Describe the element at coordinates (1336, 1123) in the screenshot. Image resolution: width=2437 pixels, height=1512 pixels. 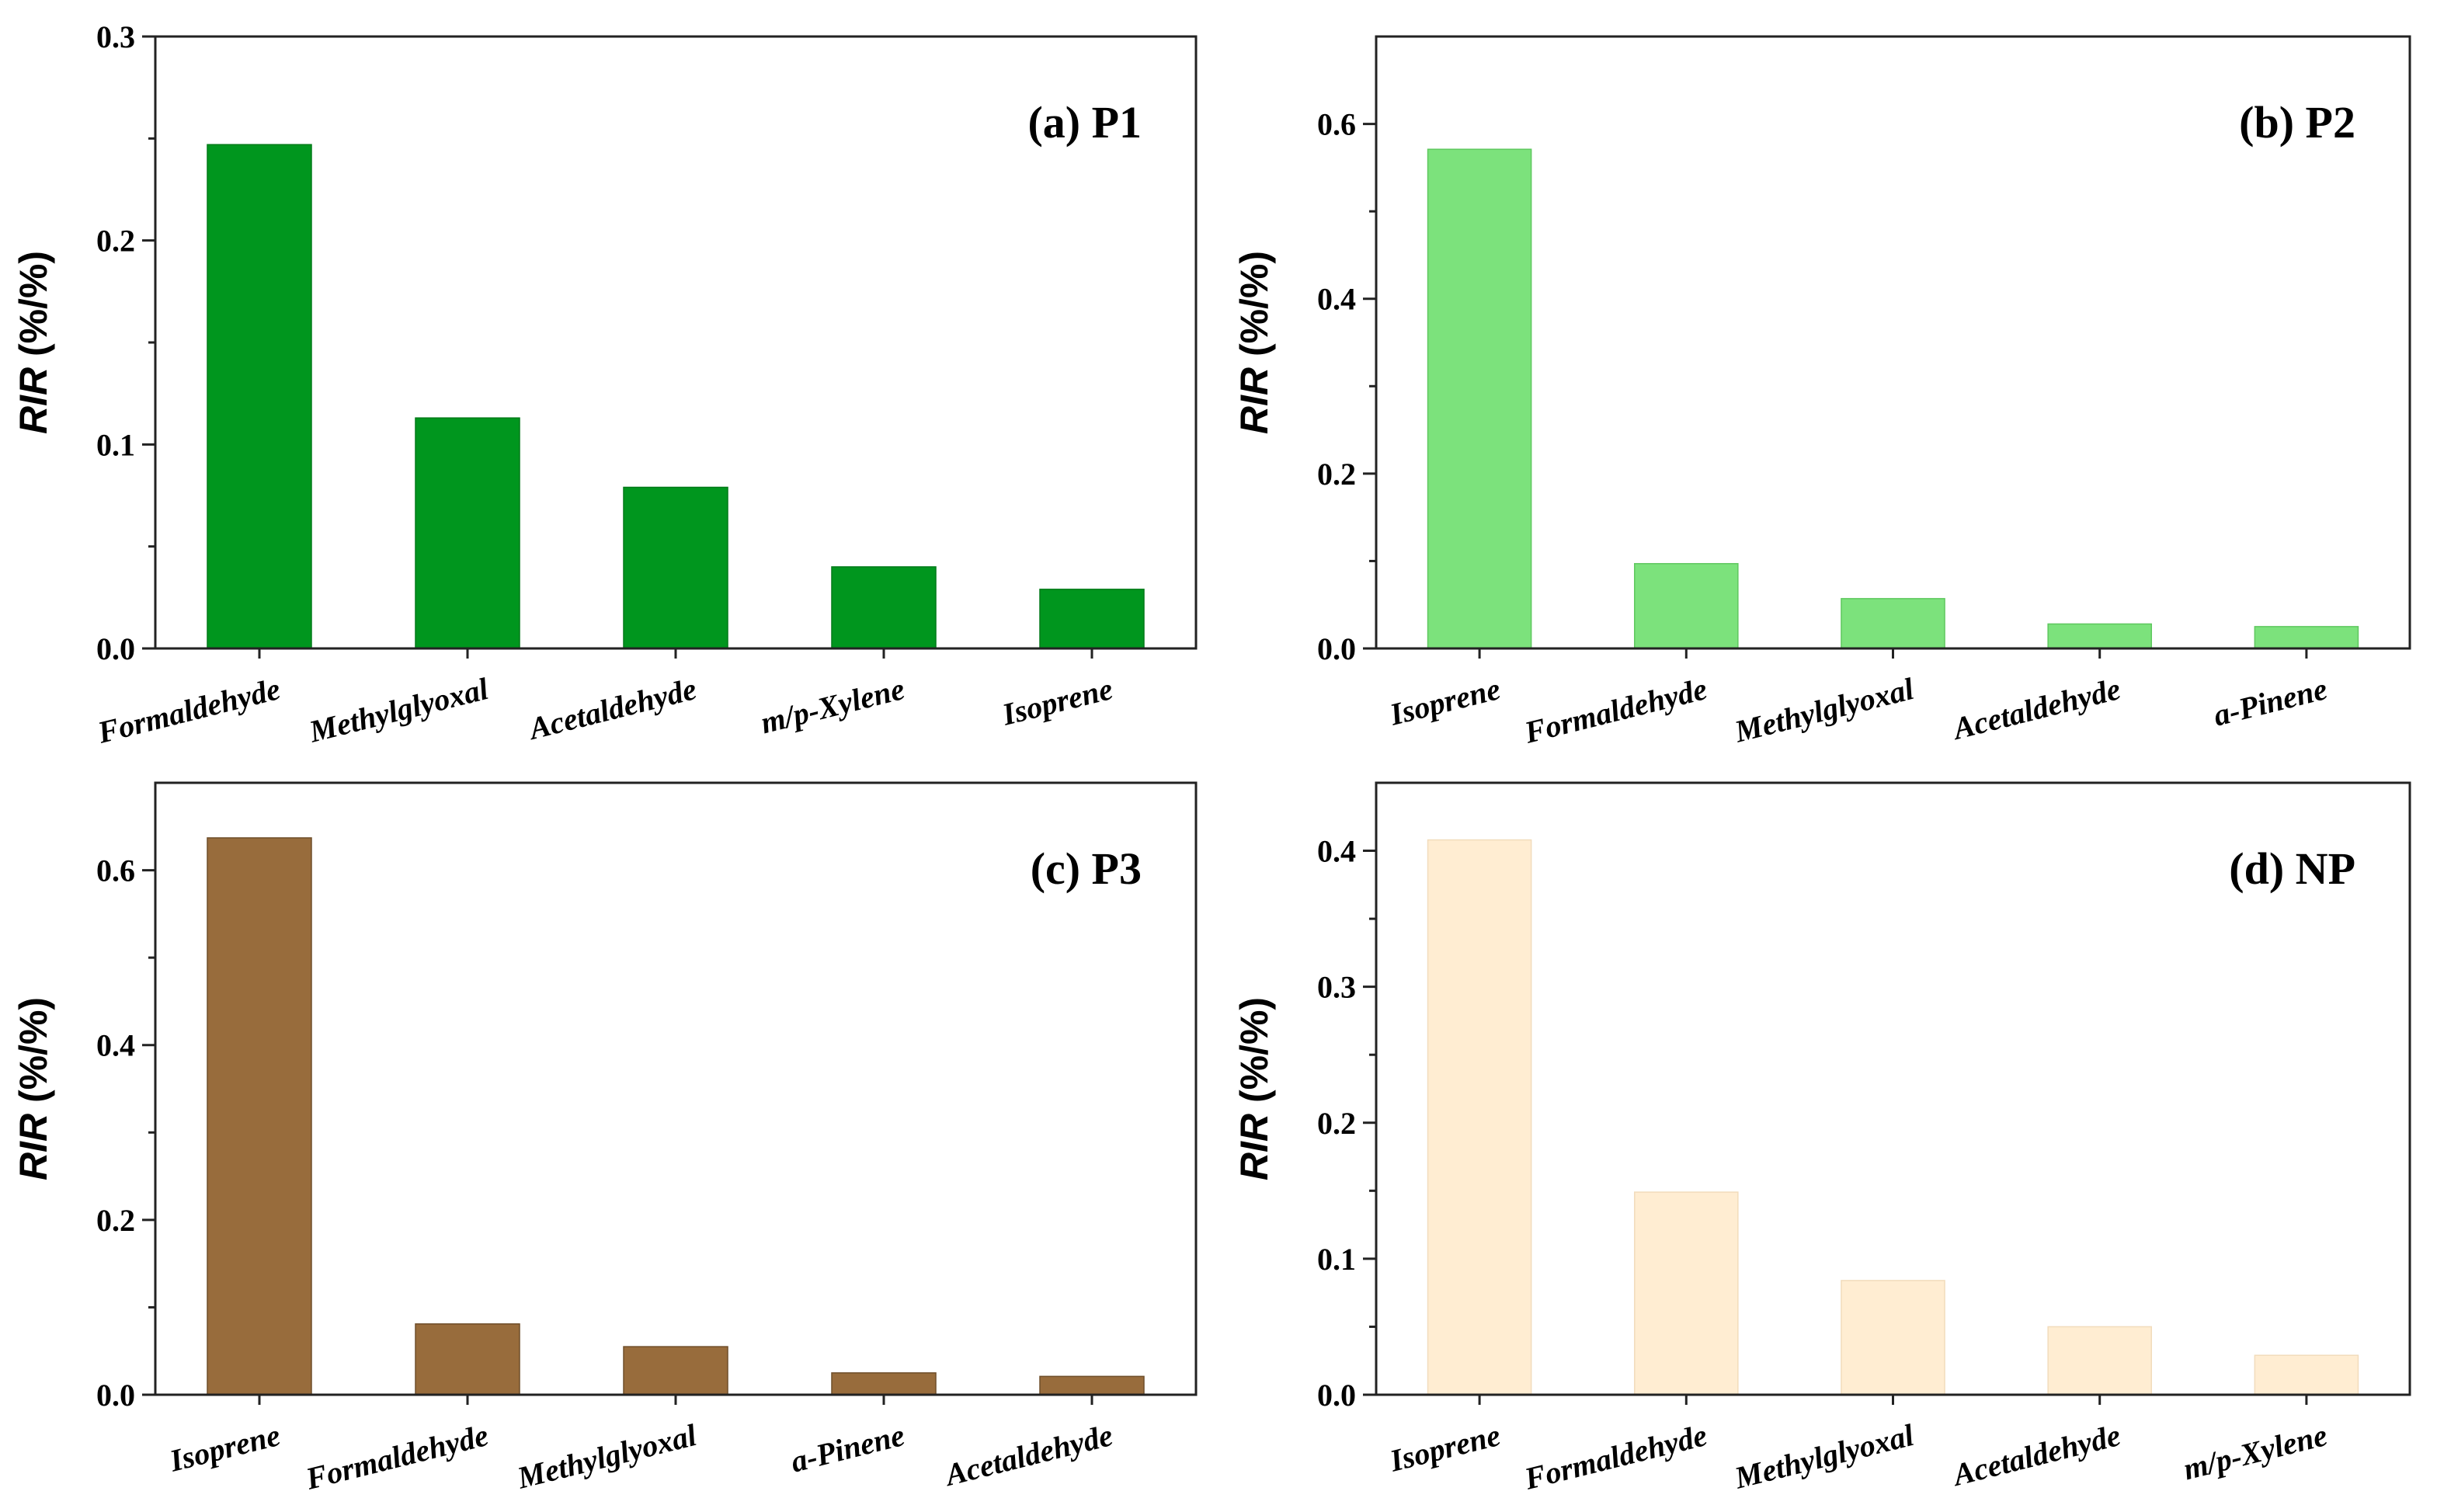
I see `y-tick-label-d: 0.2` at that location.